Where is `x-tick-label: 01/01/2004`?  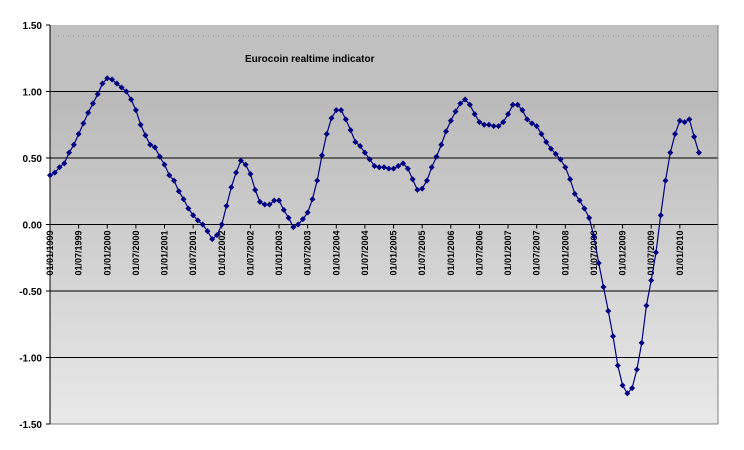 x-tick-label: 01/01/2004 is located at coordinates (336, 253).